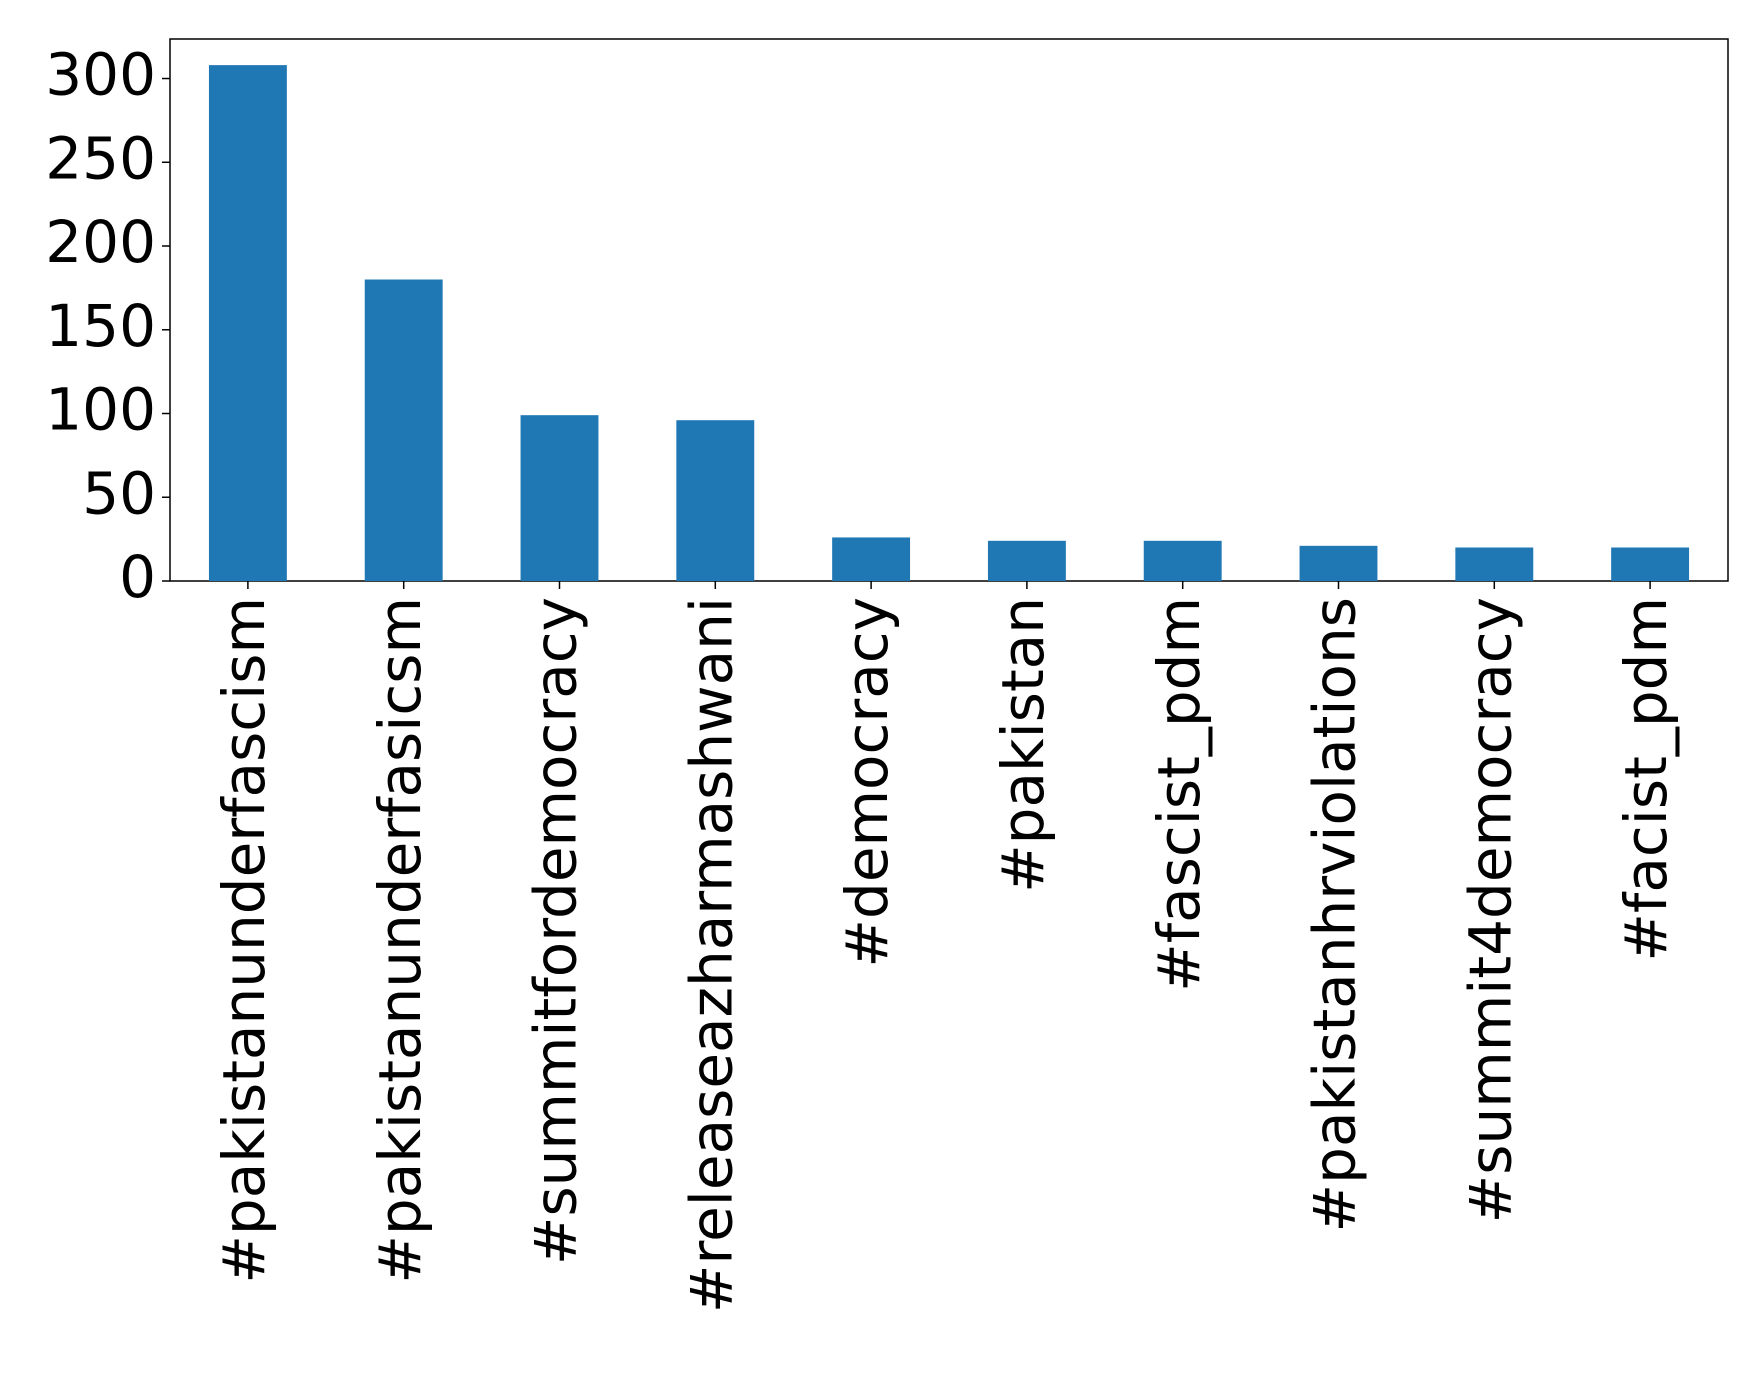 The height and width of the screenshot is (1399, 1759). Describe the element at coordinates (100, 410) in the screenshot. I see `y-tick-label: 100` at that location.